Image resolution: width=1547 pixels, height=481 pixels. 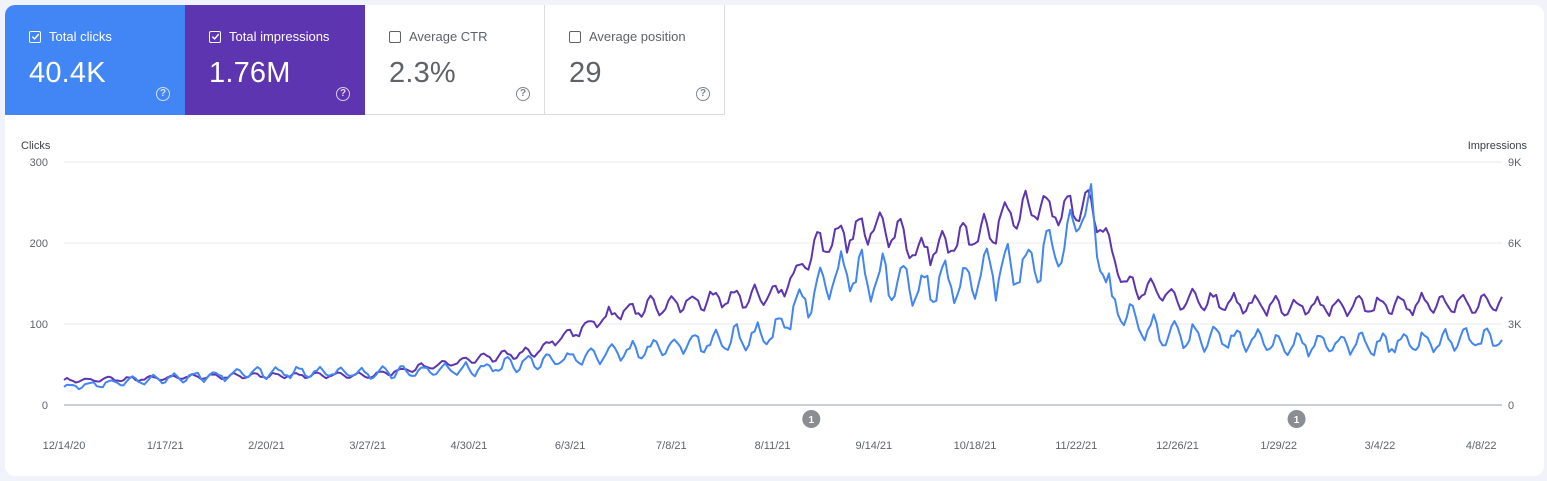 What do you see at coordinates (635, 60) in the screenshot?
I see `average-position-tab: Average position 29 ?` at bounding box center [635, 60].